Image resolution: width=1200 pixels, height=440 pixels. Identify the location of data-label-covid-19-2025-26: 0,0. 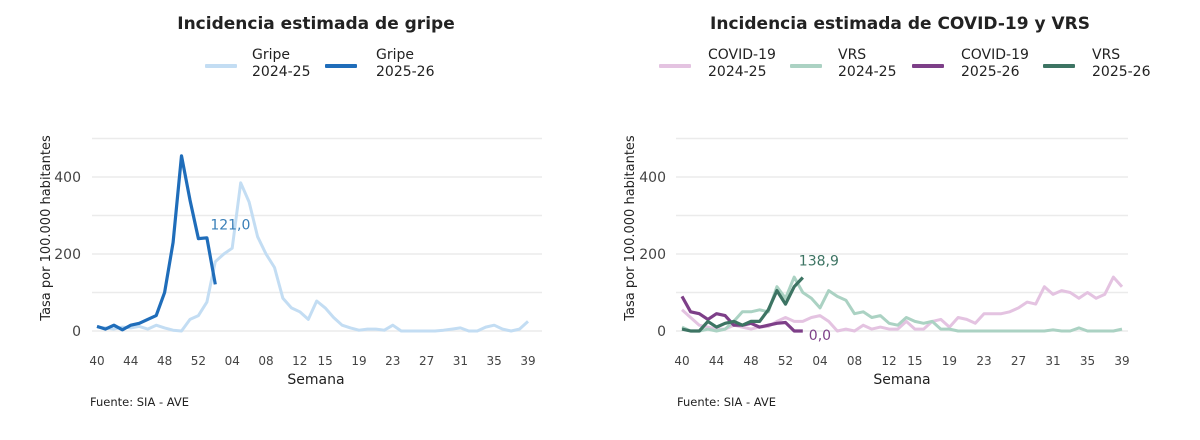
(820, 336).